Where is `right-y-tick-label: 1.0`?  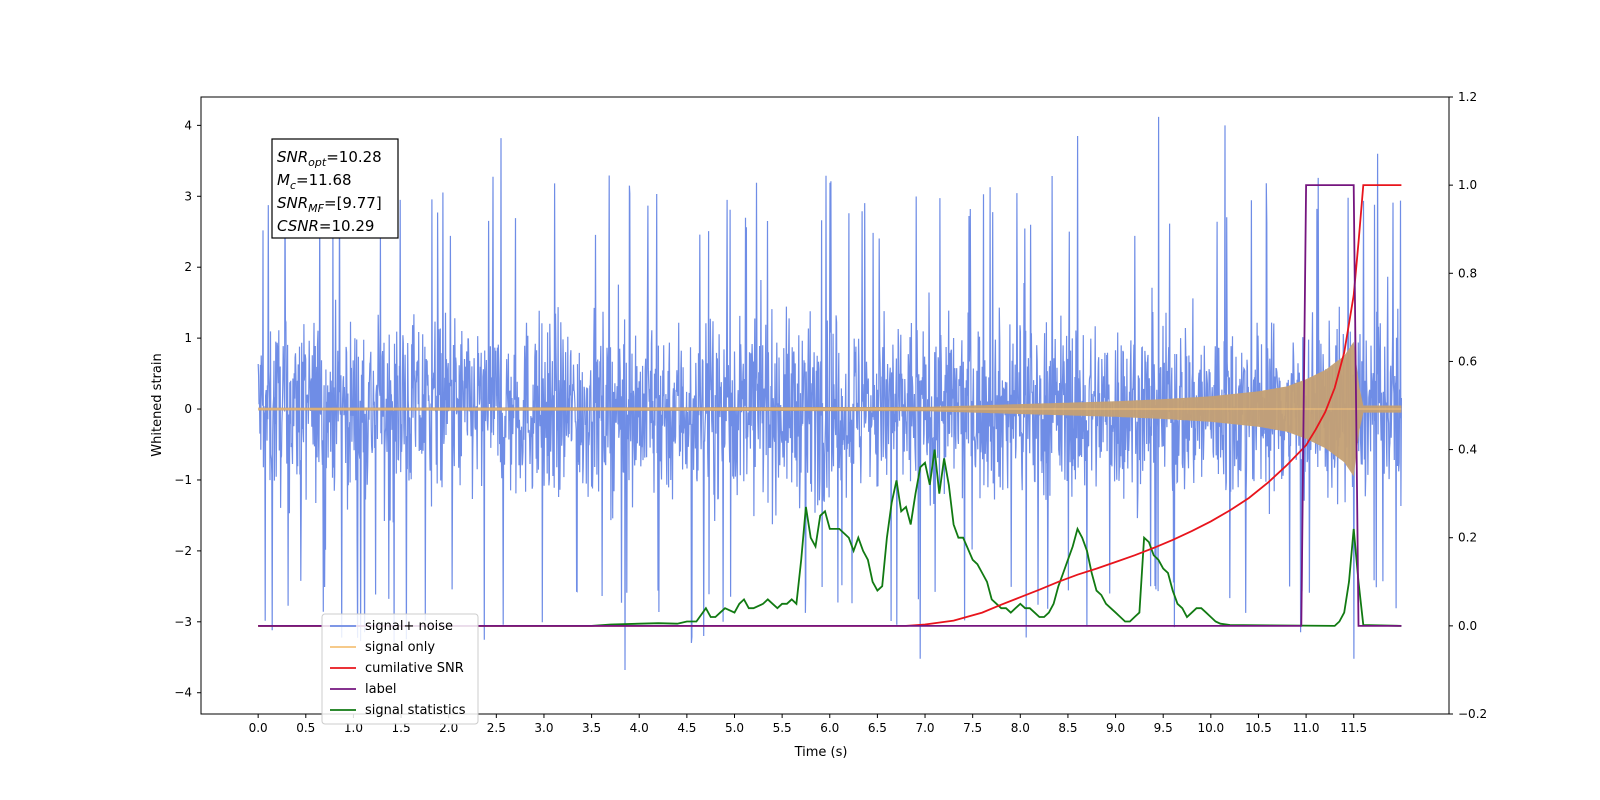
right-y-tick-label: 1.0 is located at coordinates (1467, 185).